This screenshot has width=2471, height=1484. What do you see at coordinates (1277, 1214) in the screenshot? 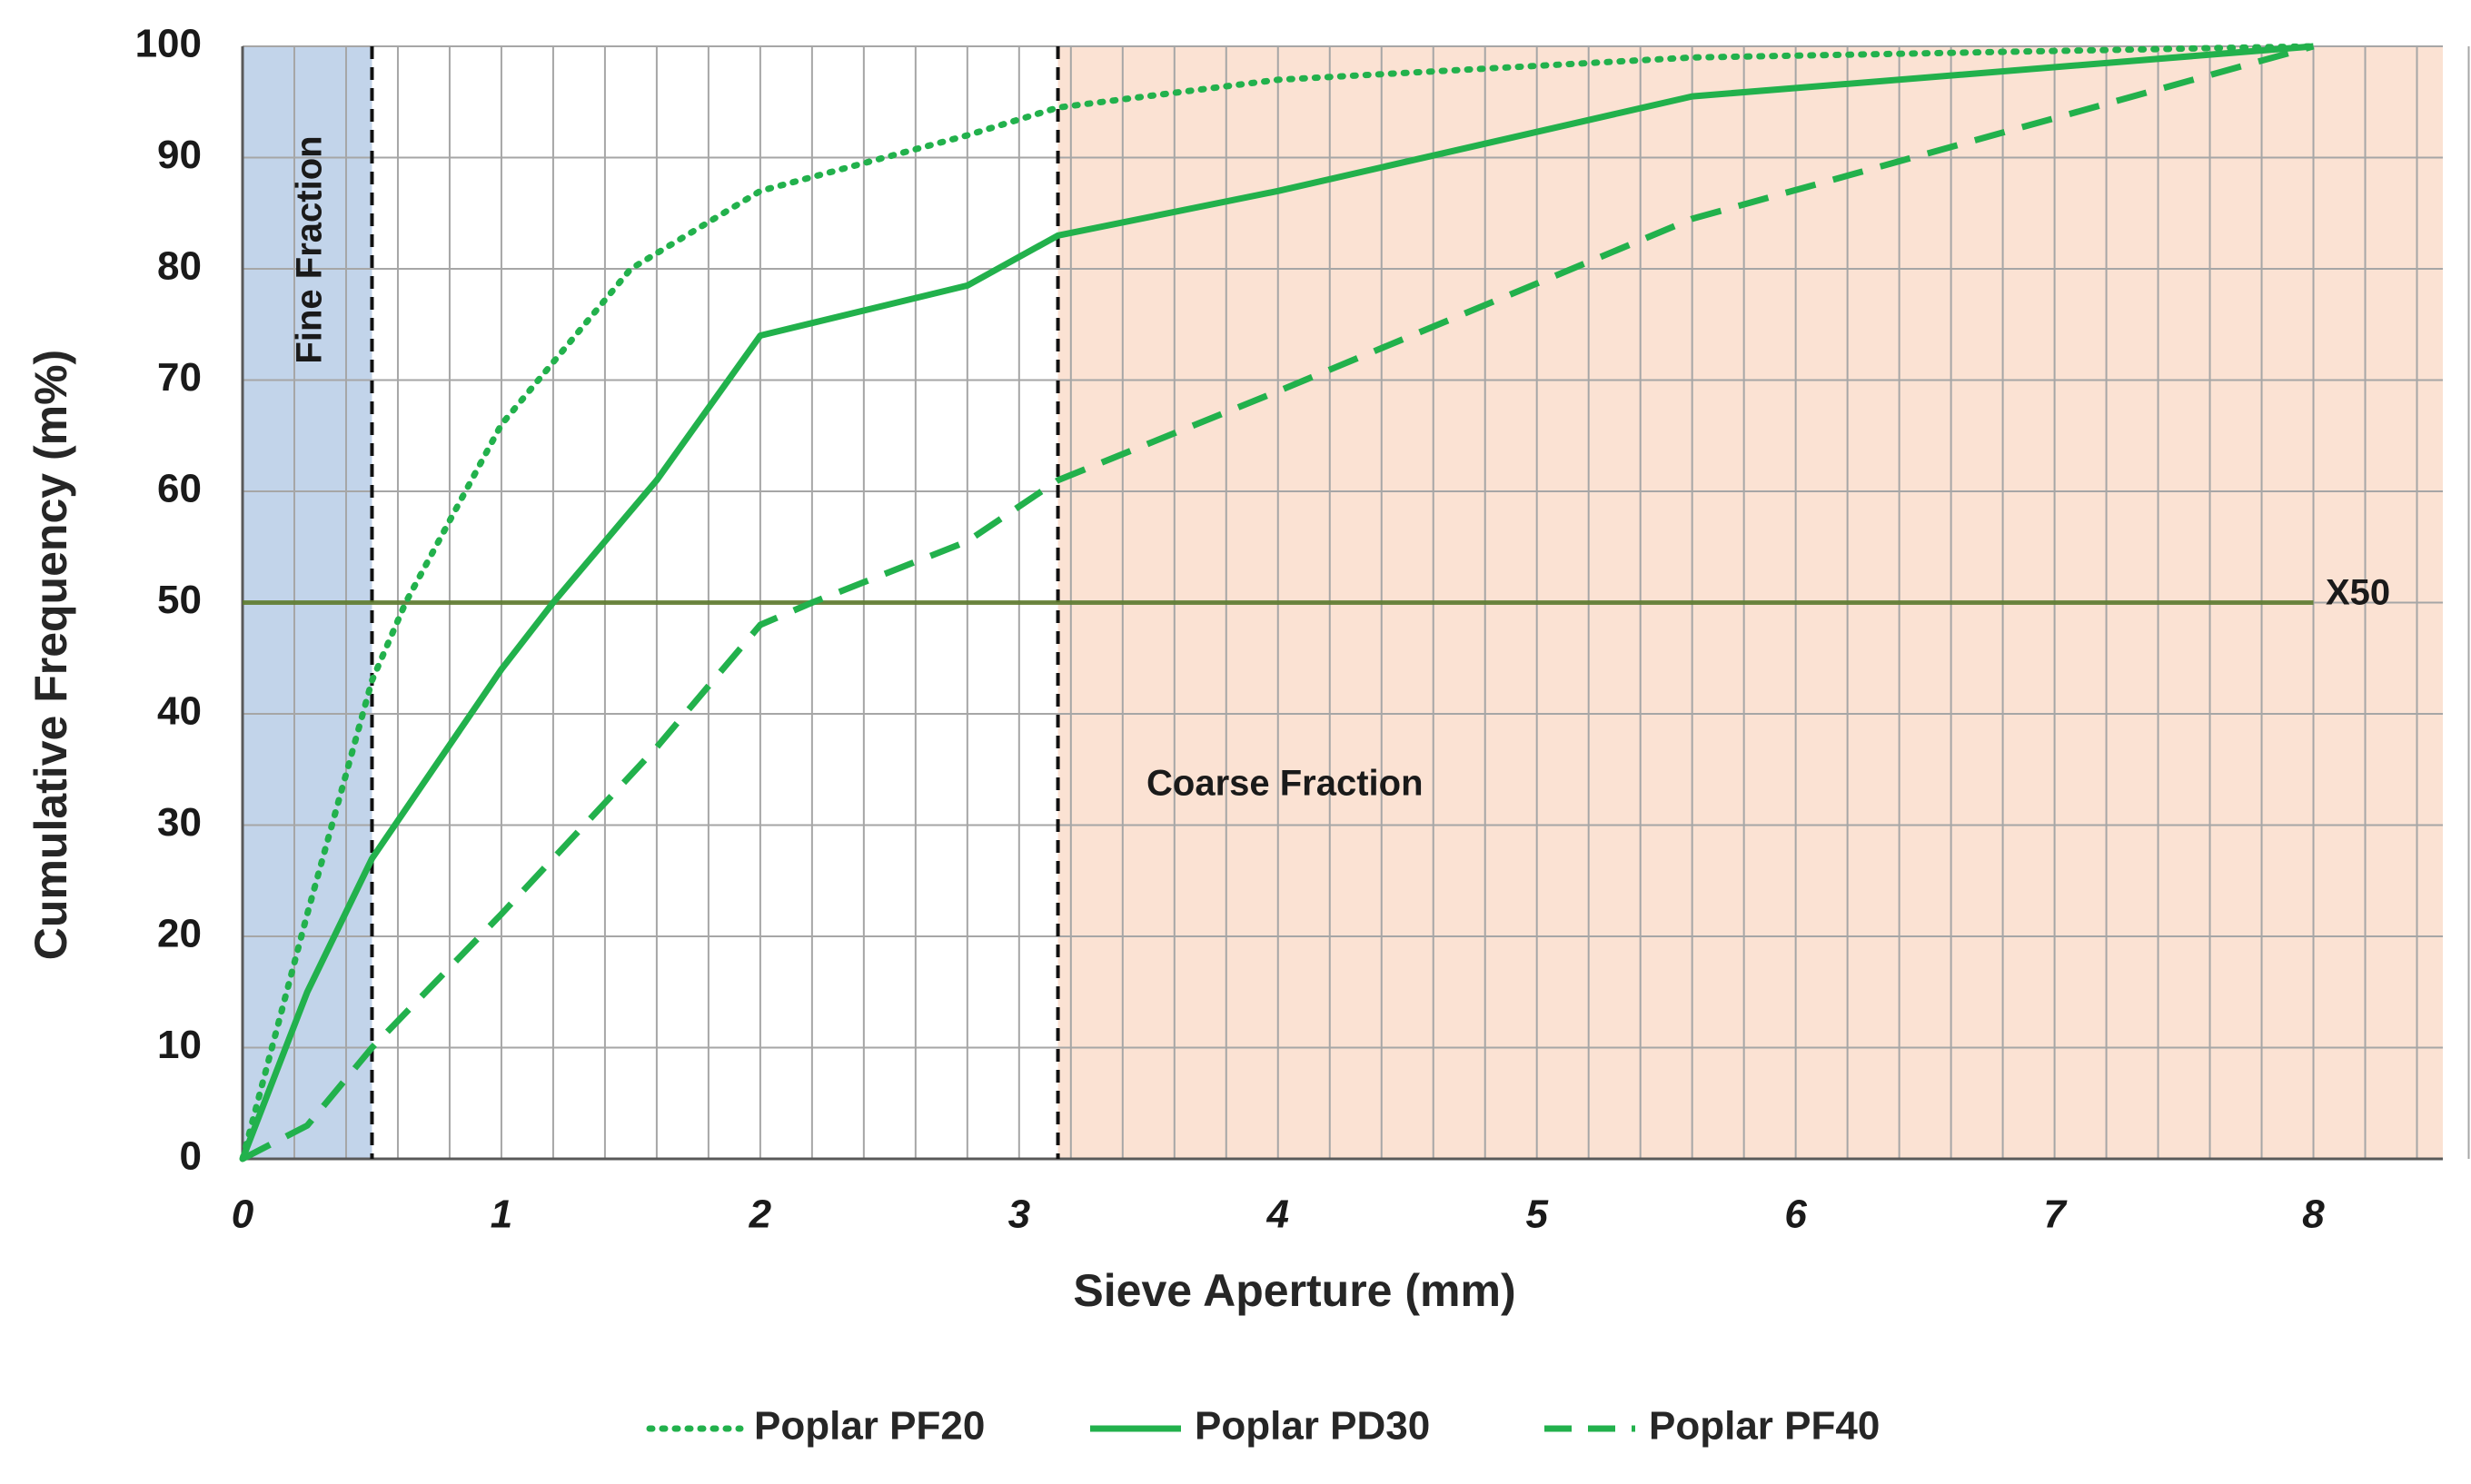
I see `x-tick-label: 4` at bounding box center [1277, 1214].